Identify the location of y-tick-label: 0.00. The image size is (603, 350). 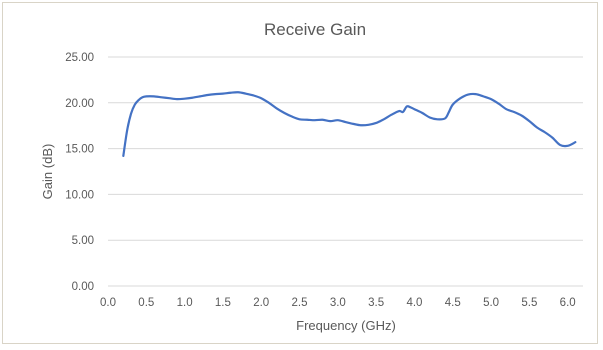
(83, 287).